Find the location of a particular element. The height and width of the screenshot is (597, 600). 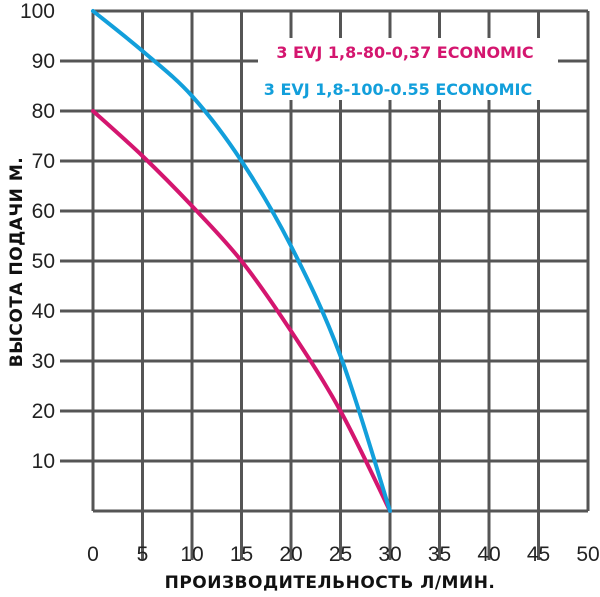

y-axis-title: ВЫСОТА ПОДАЧИ М. is located at coordinates (17, 262).